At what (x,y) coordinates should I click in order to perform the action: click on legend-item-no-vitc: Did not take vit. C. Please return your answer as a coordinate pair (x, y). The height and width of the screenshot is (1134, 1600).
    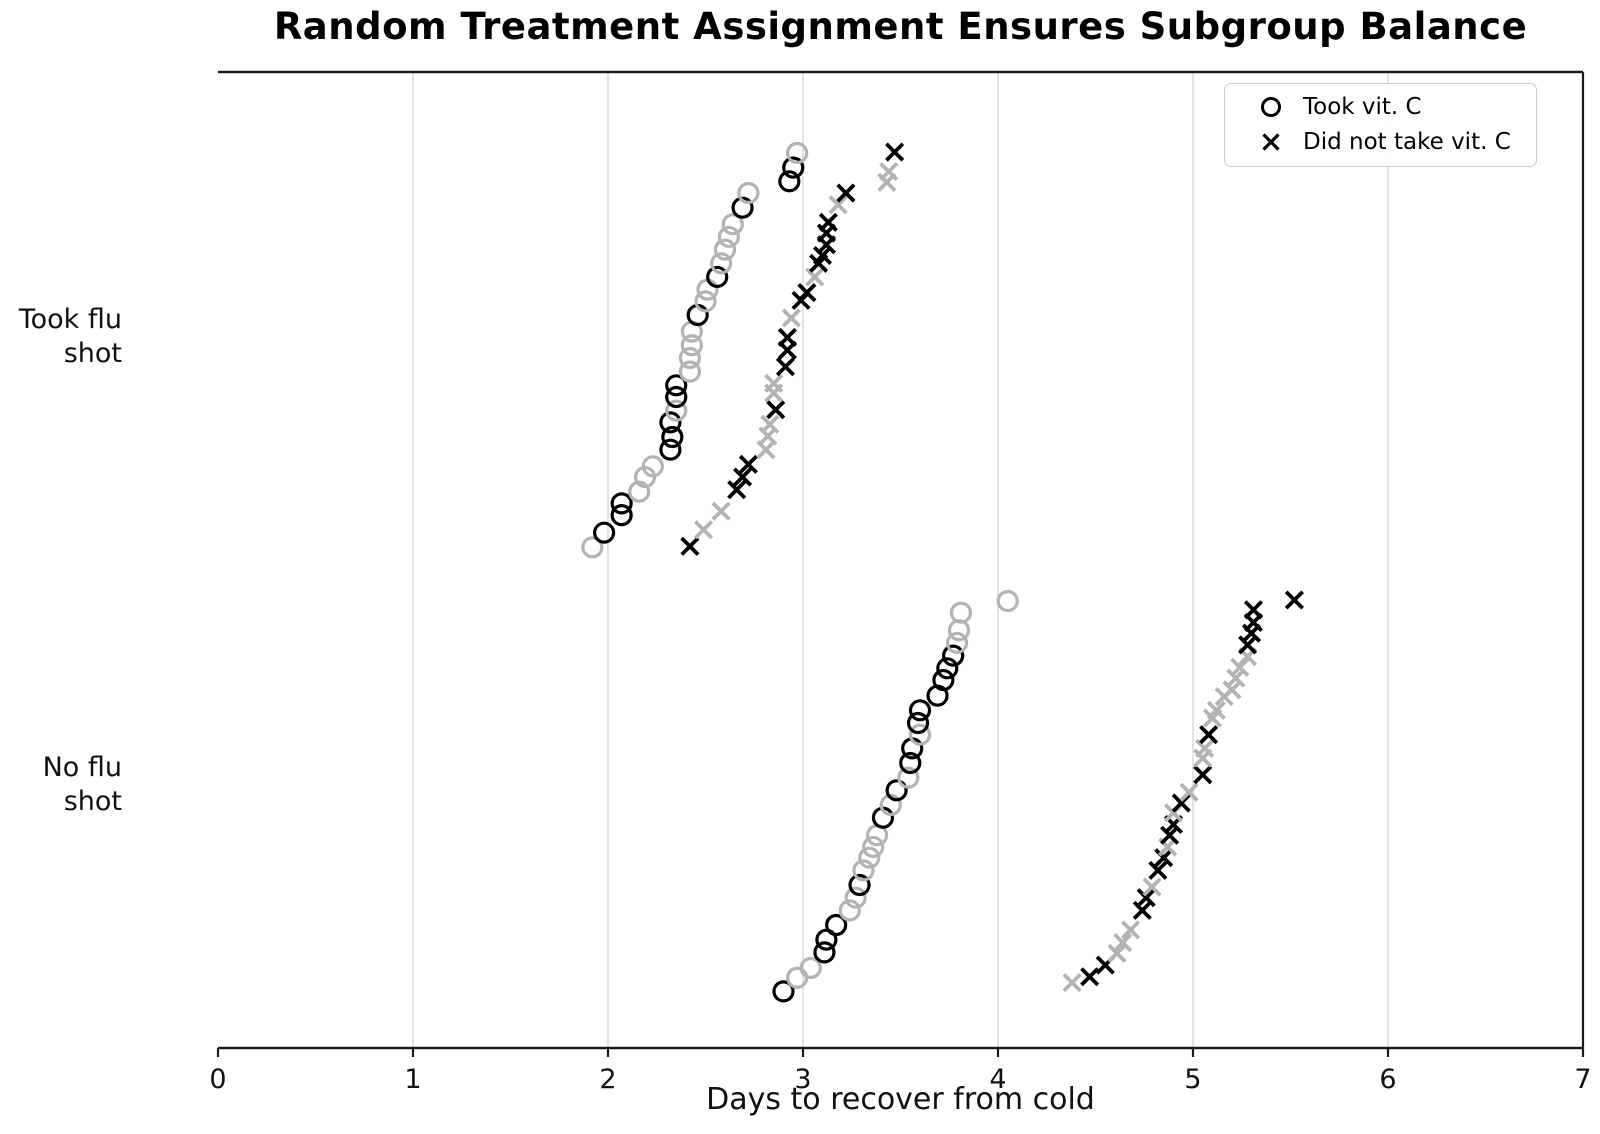
    Looking at the image, I should click on (1380, 142).